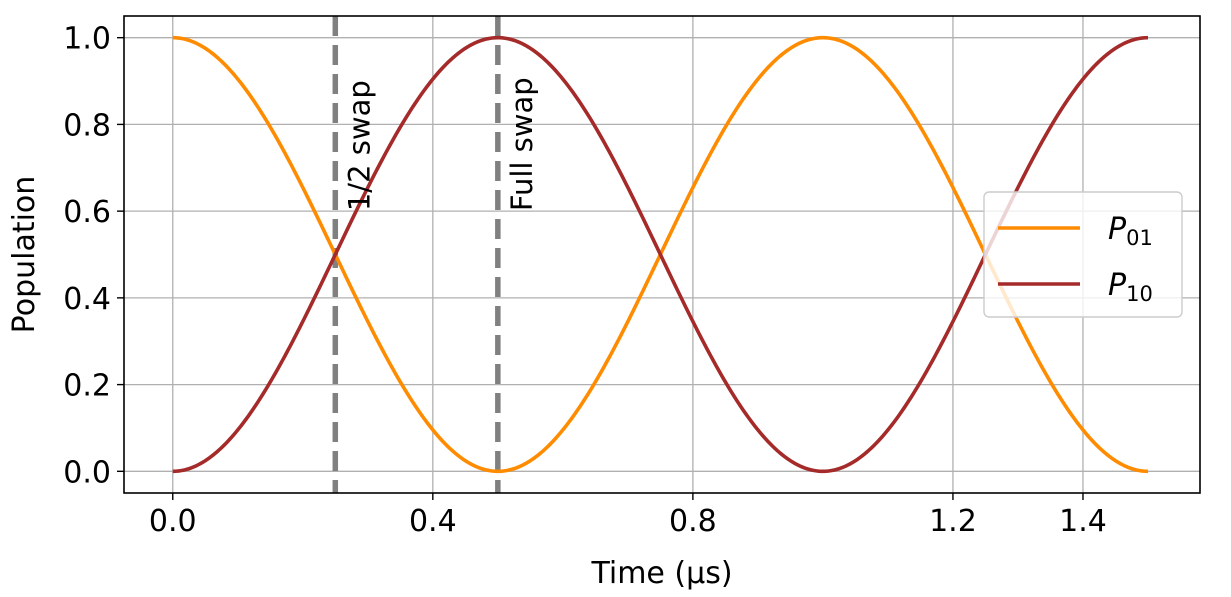 The height and width of the screenshot is (597, 1231). Describe the element at coordinates (433, 521) in the screenshot. I see `x-tick-label: 0.4` at that location.